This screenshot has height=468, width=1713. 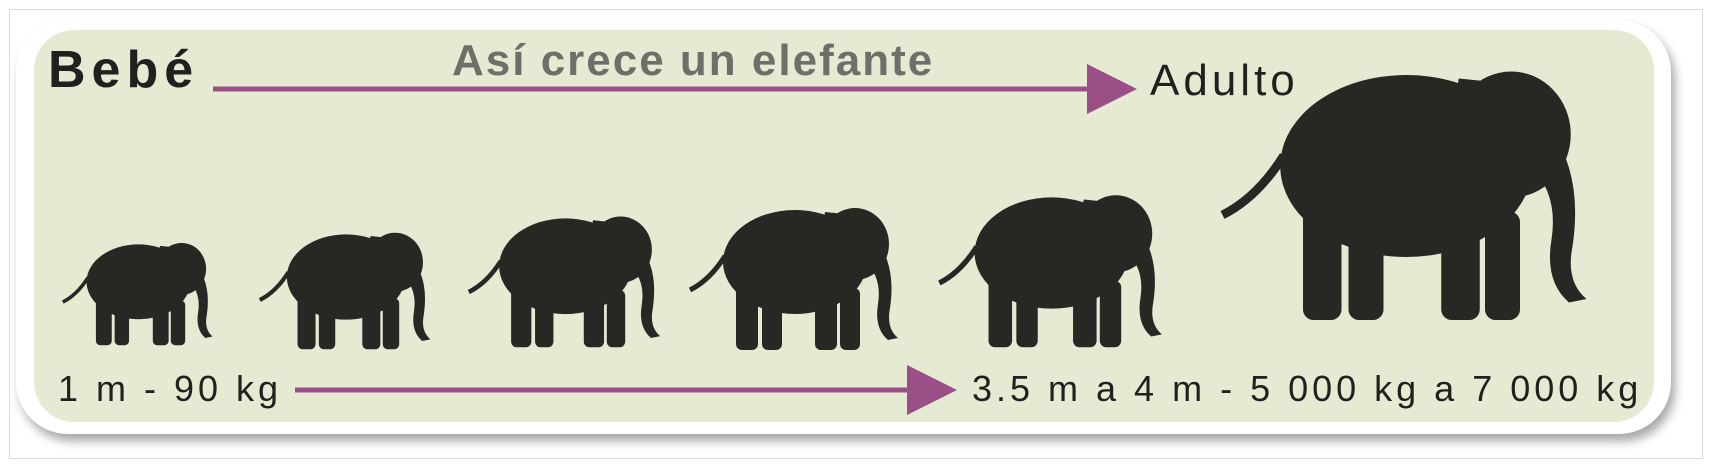 What do you see at coordinates (1405, 196) in the screenshot?
I see `elephant-adult` at bounding box center [1405, 196].